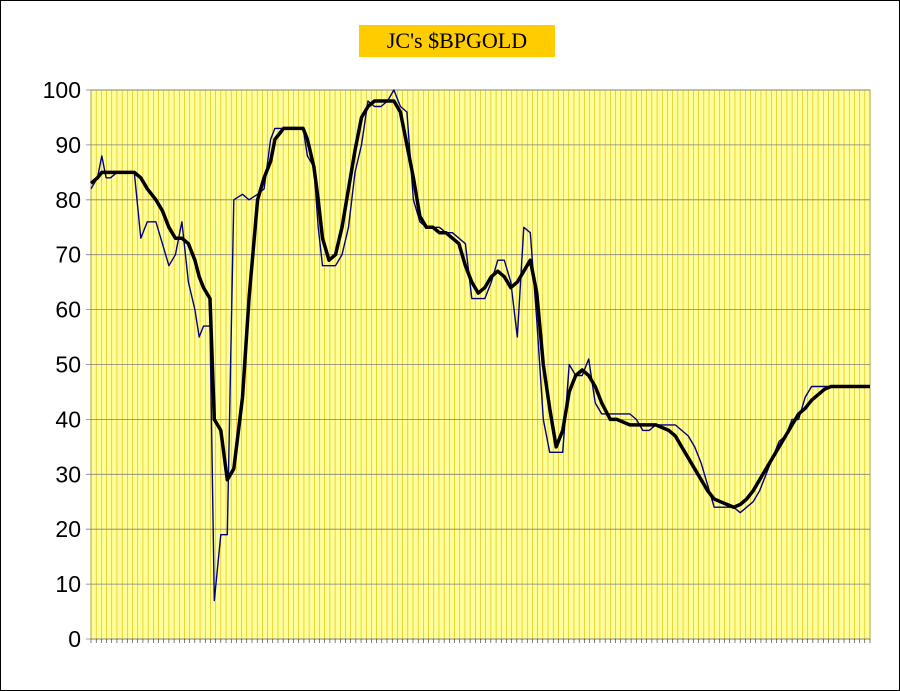 The image size is (900, 691). Describe the element at coordinates (68, 310) in the screenshot. I see `y-tick-label: 60` at that location.